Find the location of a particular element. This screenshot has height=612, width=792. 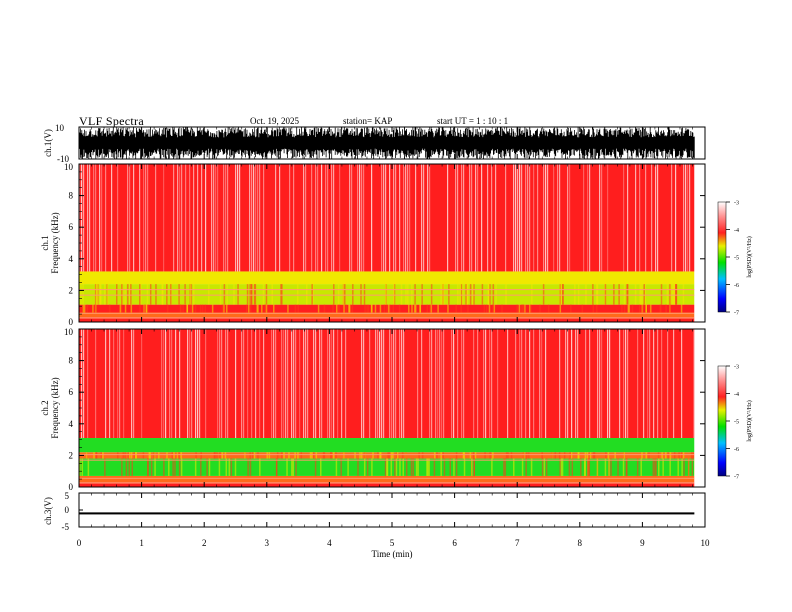

ch1-colorbar-ticks: -3 -4 -5 -6 -7 is located at coordinates (732, 259).